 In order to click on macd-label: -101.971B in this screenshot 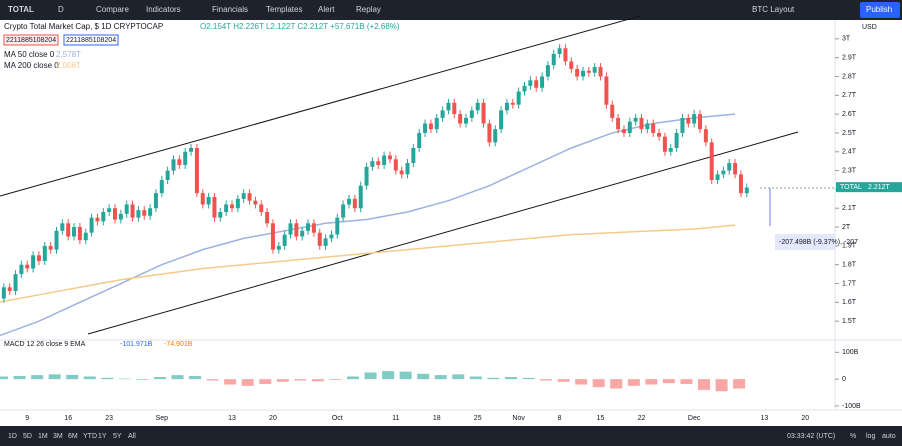, I will do `click(136, 344)`.